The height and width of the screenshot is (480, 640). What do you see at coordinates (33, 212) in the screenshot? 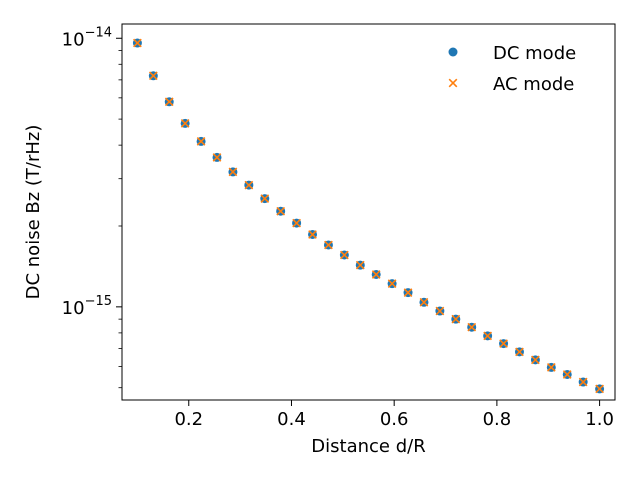
I see `y-axis-label: DC noise Bz (T/rHz)` at bounding box center [33, 212].